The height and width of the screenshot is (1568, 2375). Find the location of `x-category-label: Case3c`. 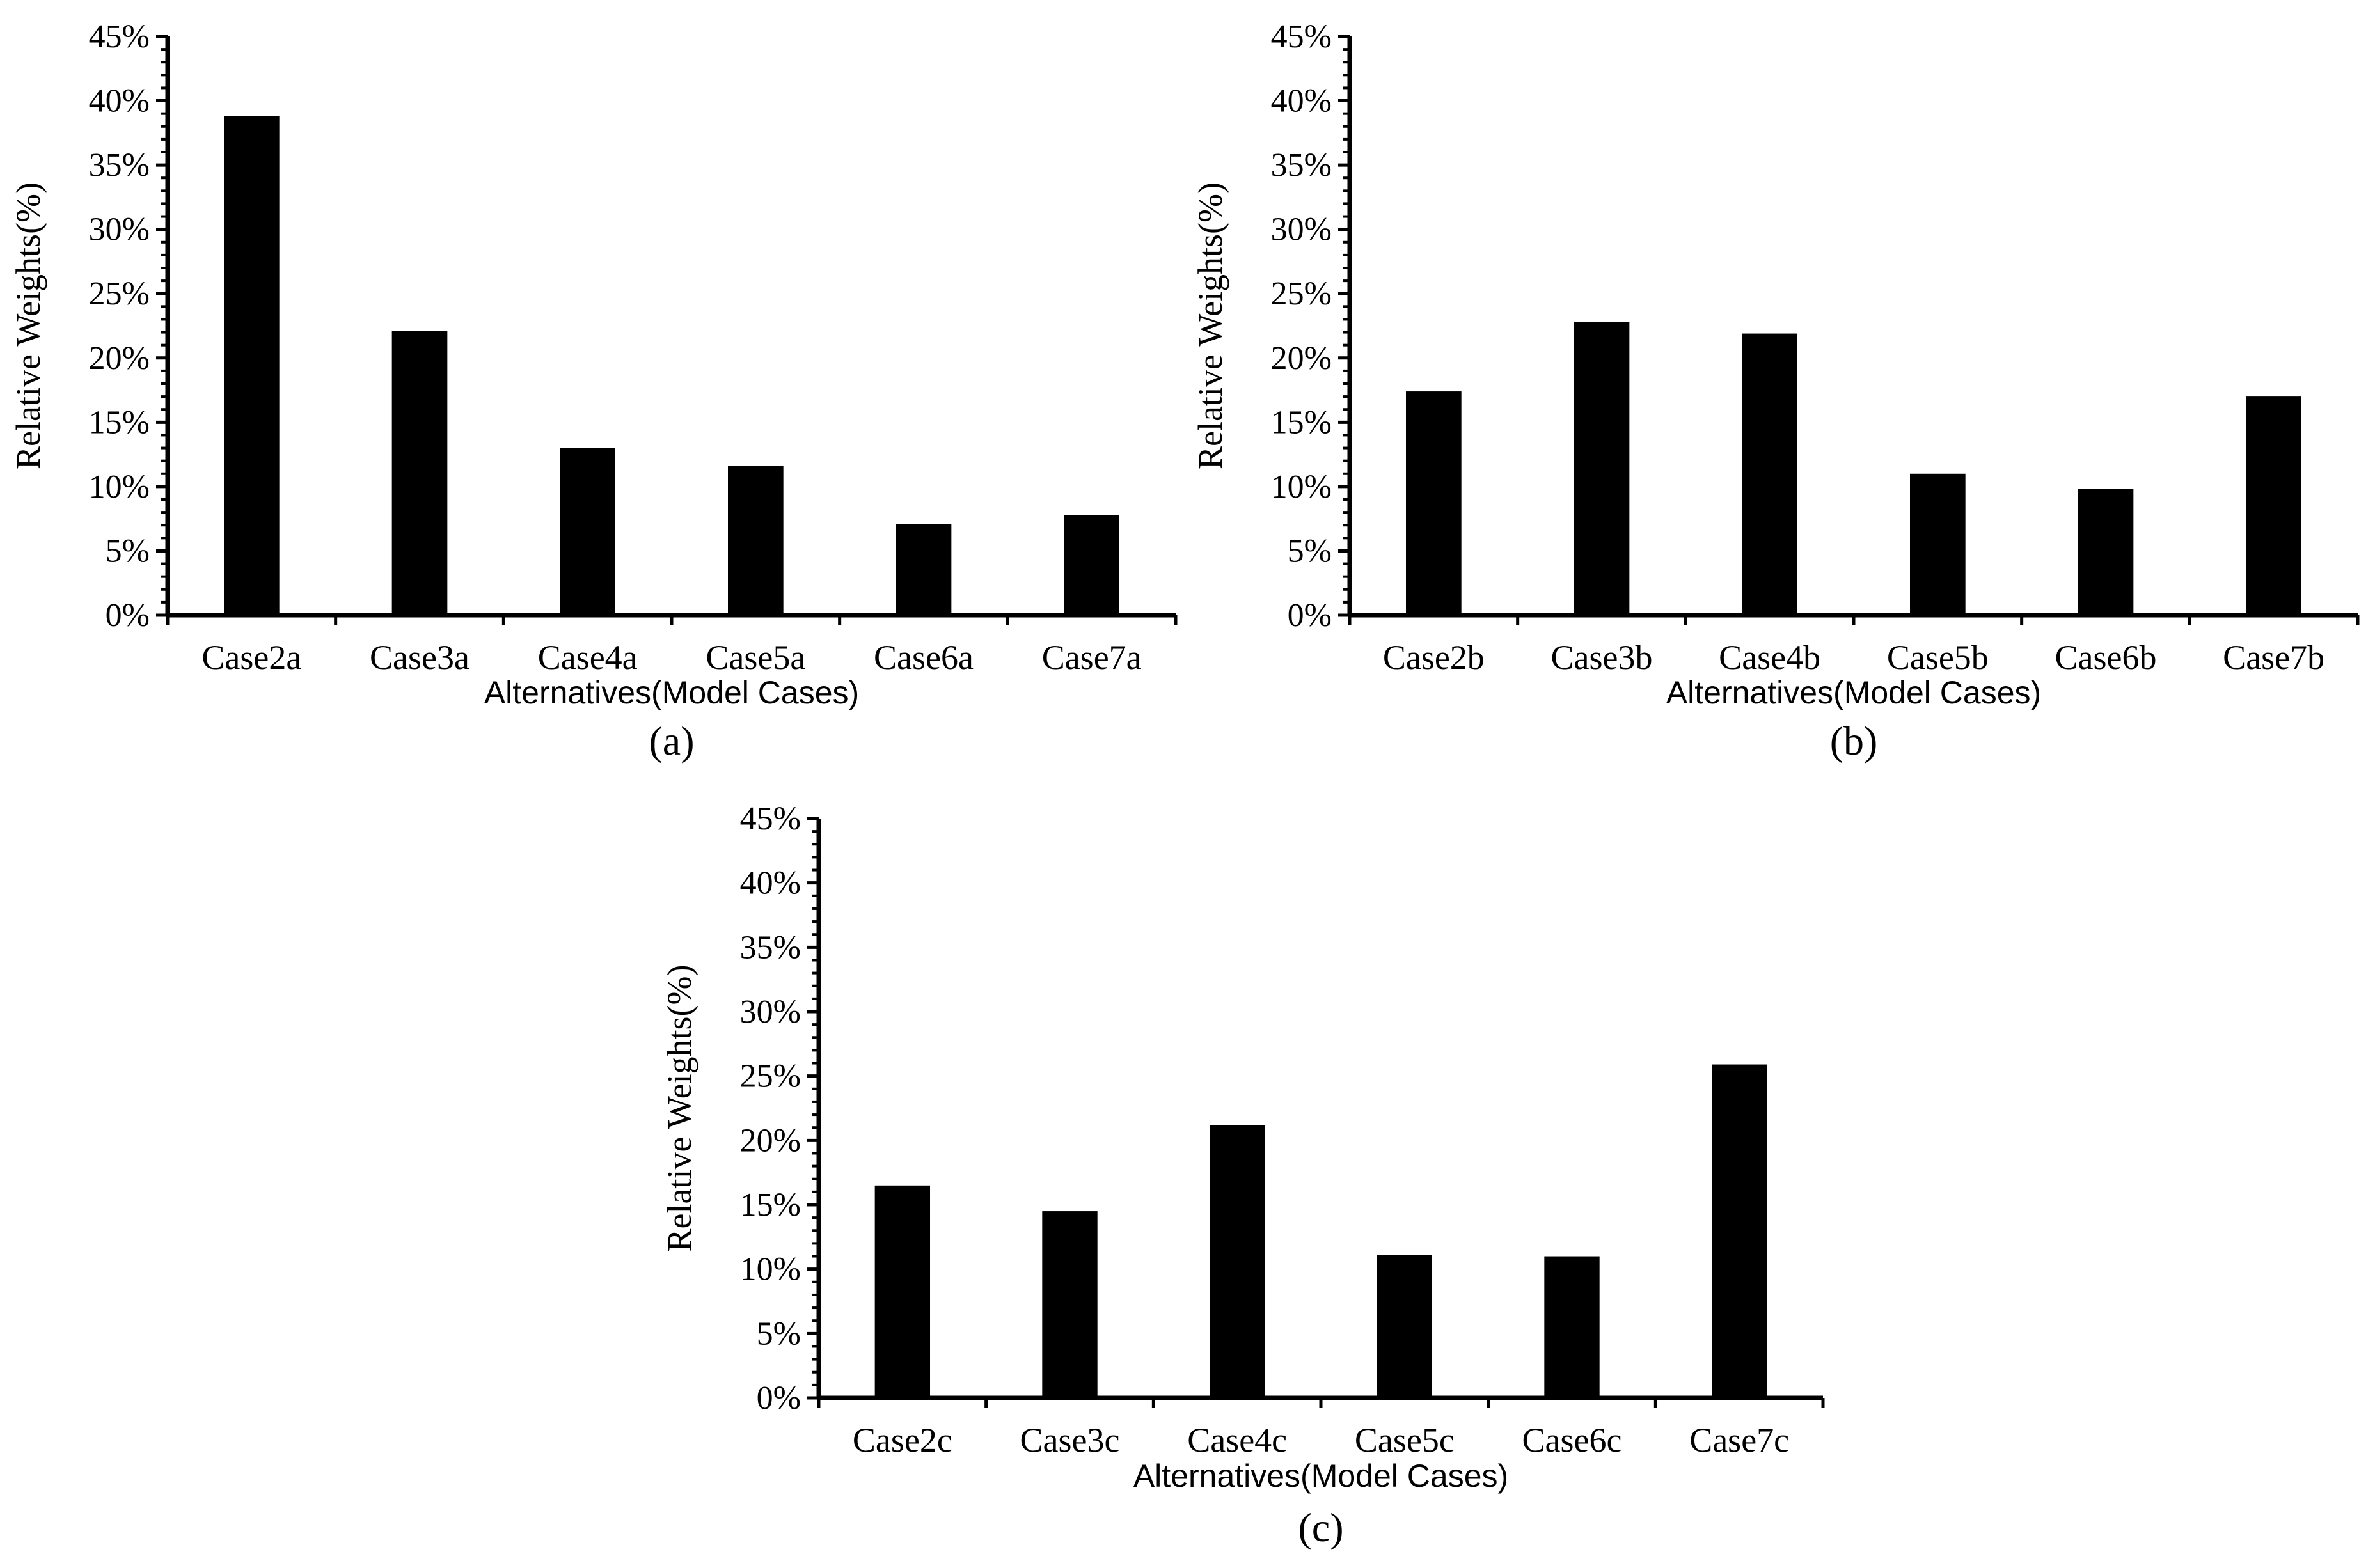

x-category-label: Case3c is located at coordinates (1070, 1440).